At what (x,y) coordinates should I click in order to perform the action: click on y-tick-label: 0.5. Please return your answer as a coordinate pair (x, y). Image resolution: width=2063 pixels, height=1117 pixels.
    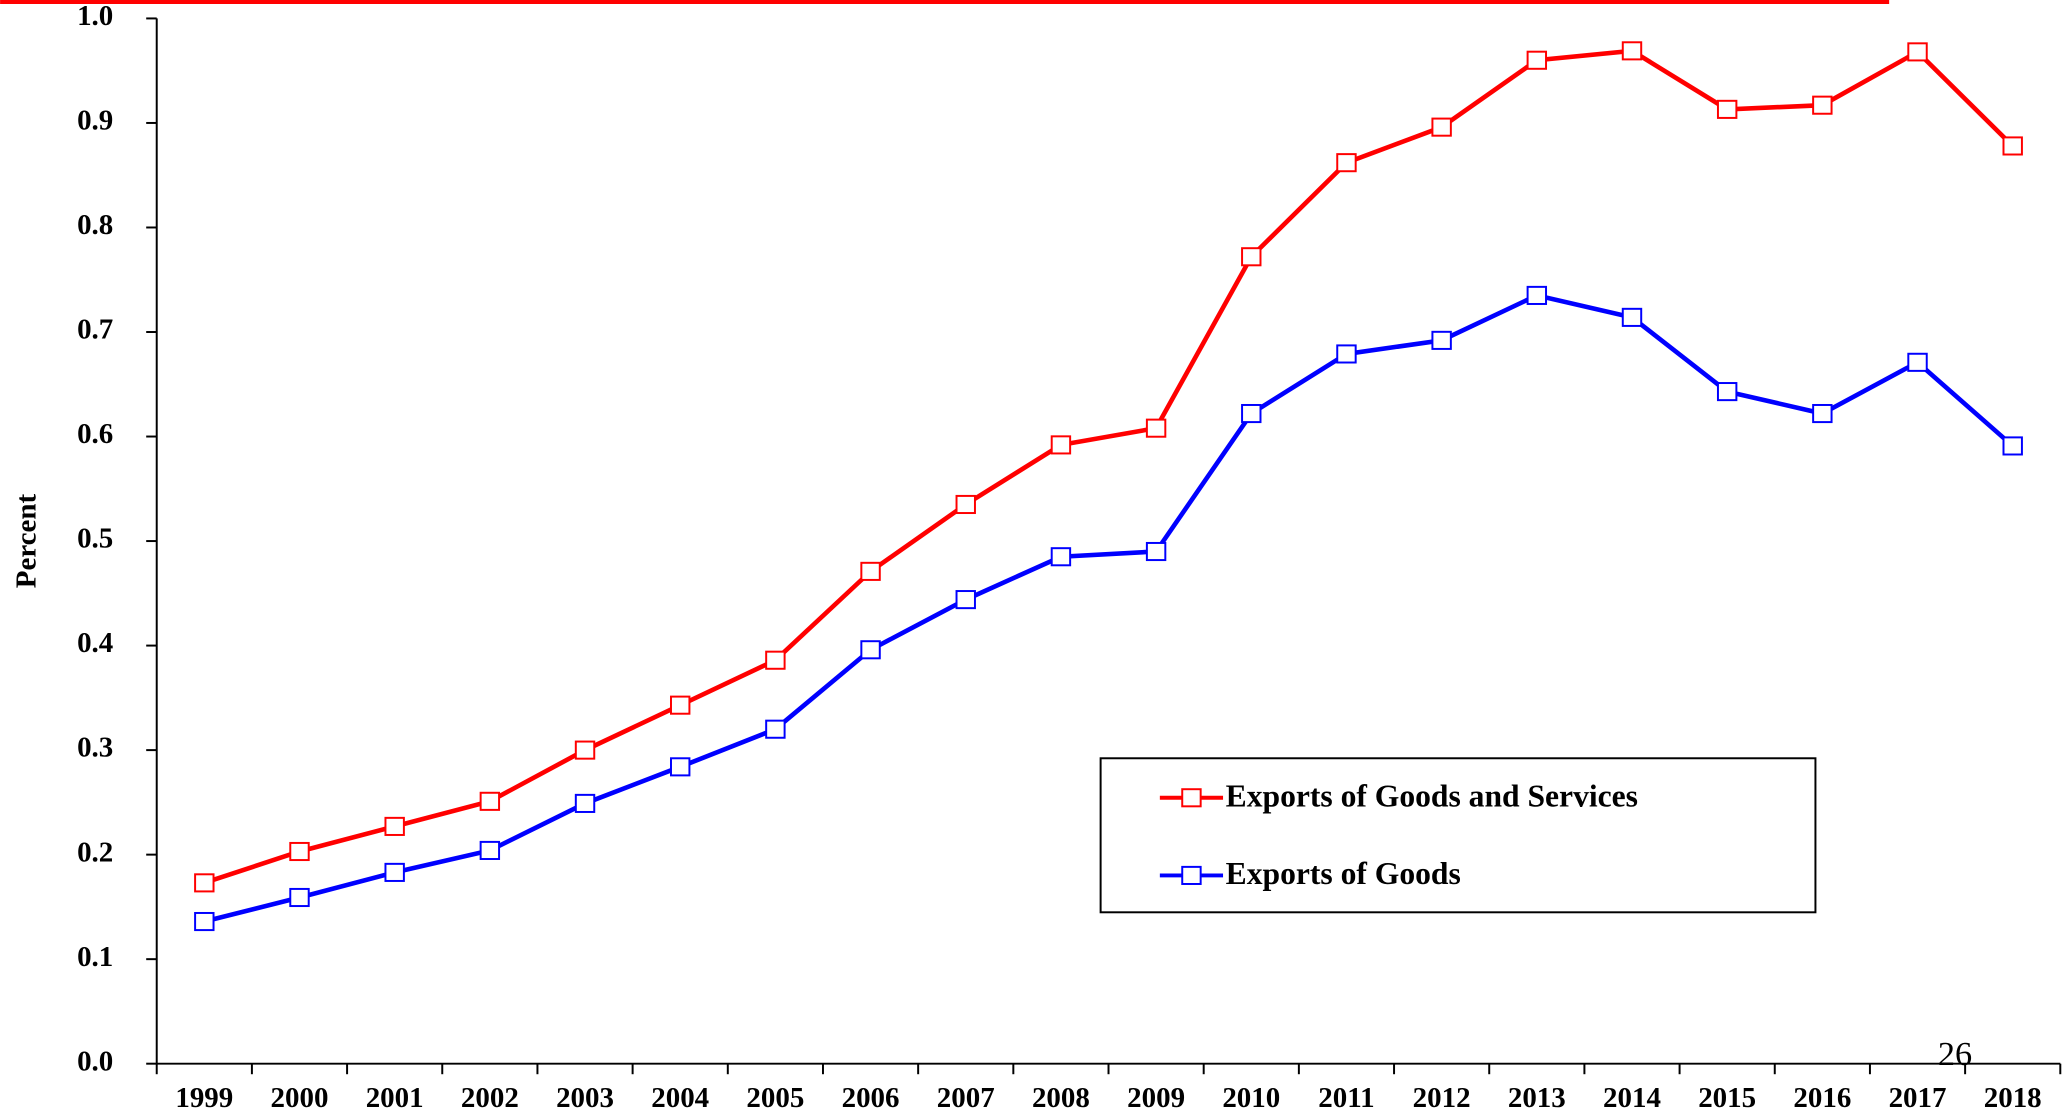
    Looking at the image, I should click on (95, 539).